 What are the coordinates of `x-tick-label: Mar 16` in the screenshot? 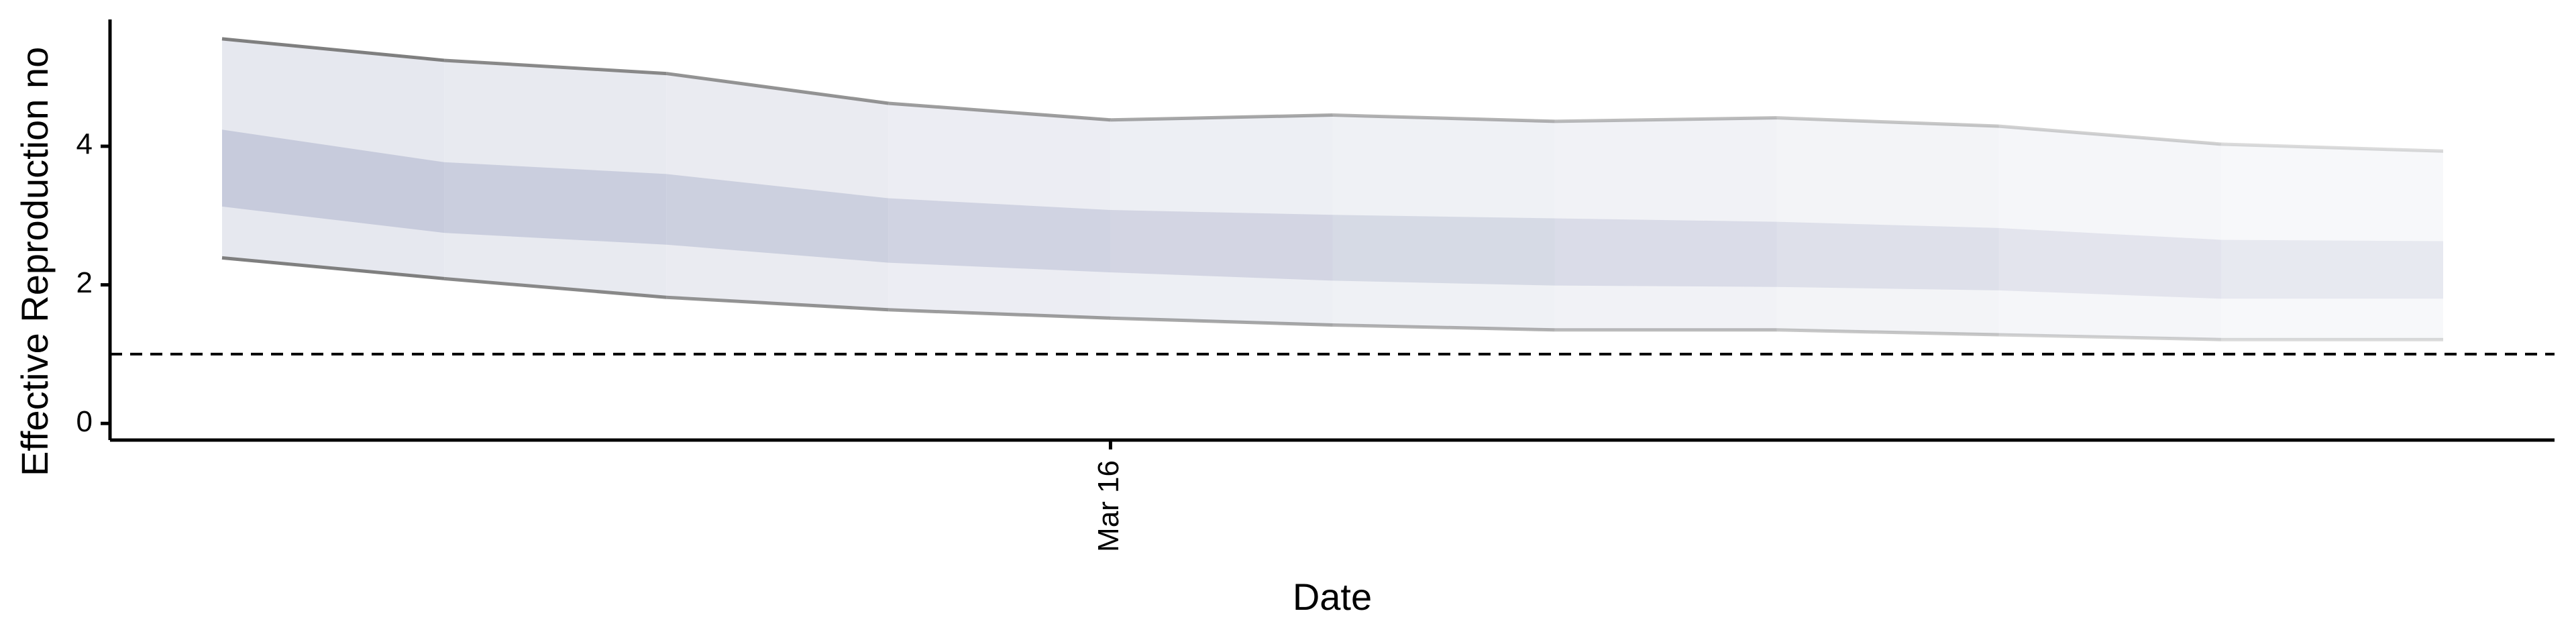 It's located at (1108, 506).